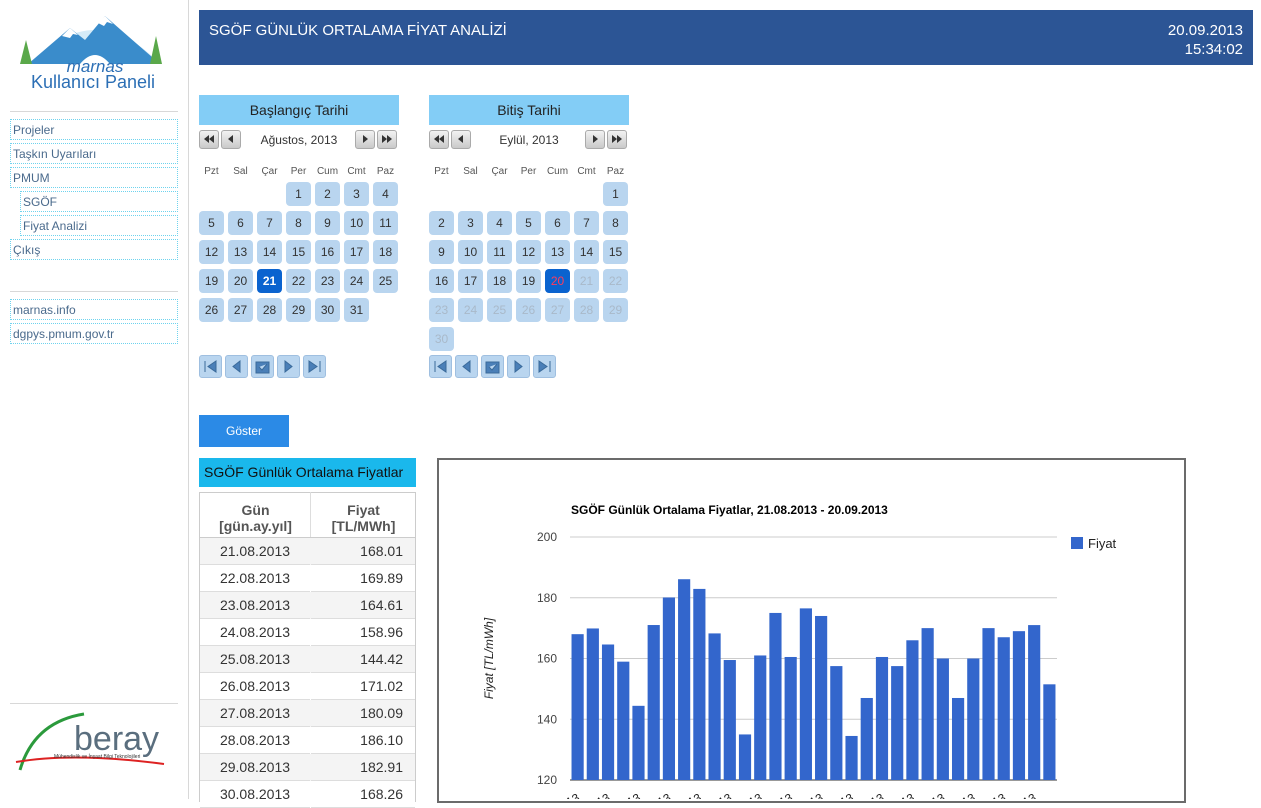 The height and width of the screenshot is (808, 1261). Describe the element at coordinates (356, 310) in the screenshot. I see `calendar-day: 31` at that location.